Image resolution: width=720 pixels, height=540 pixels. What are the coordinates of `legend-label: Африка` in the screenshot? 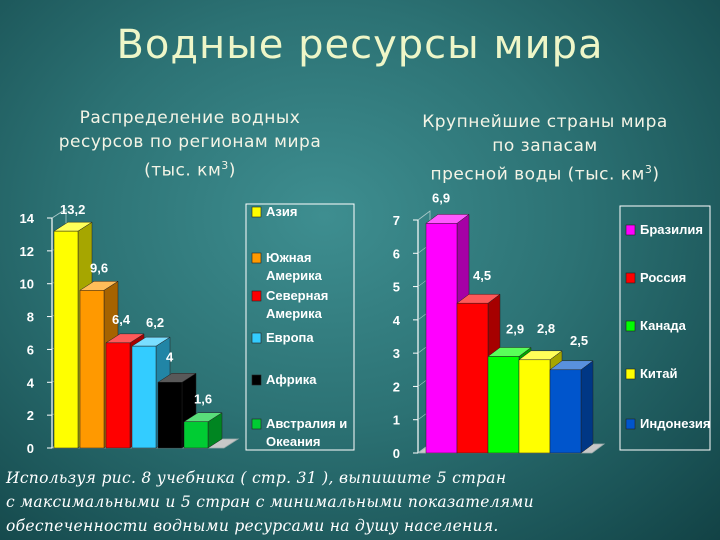 It's located at (291, 379).